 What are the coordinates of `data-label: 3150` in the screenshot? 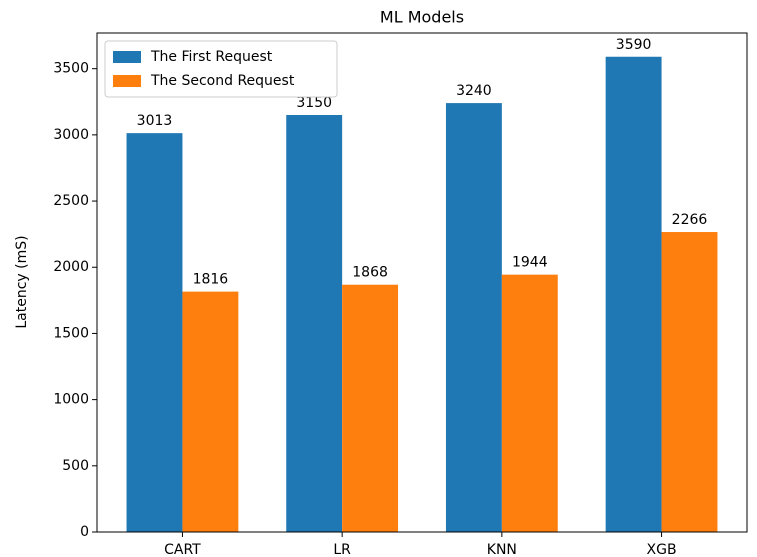 It's located at (314, 103).